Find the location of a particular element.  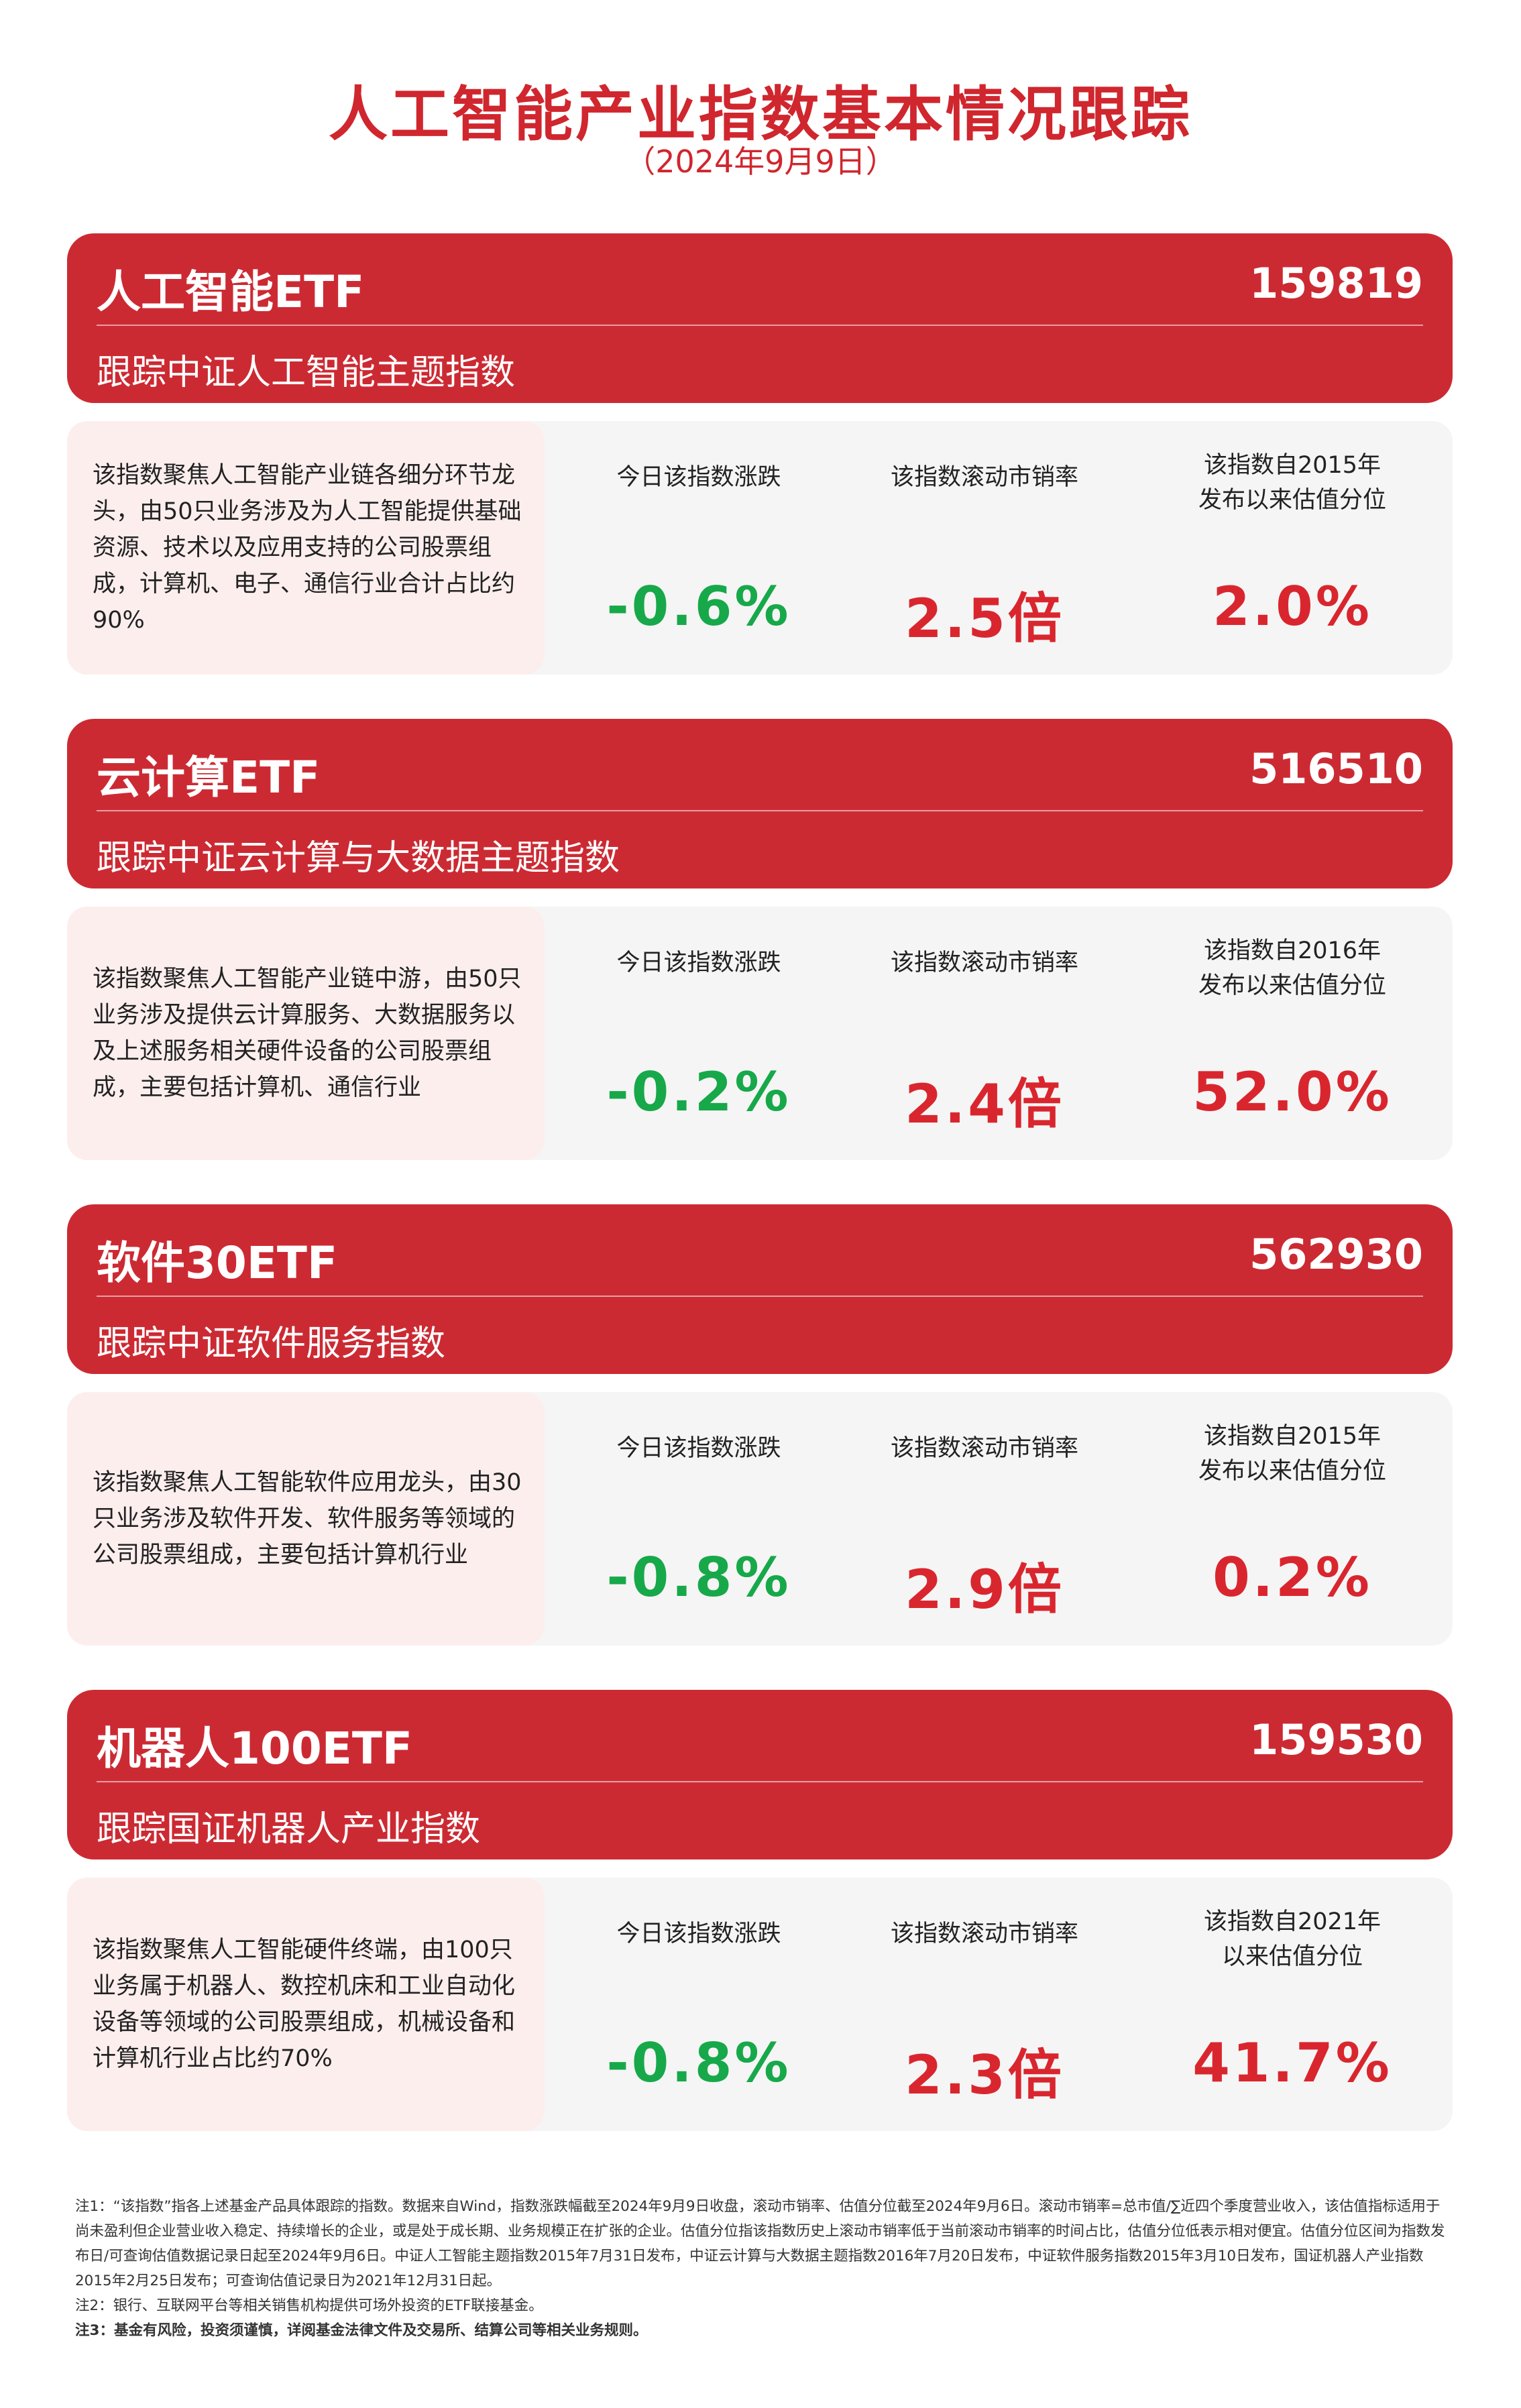

metric: 该指数滚动市销率 2.5倍 is located at coordinates (984, 548).